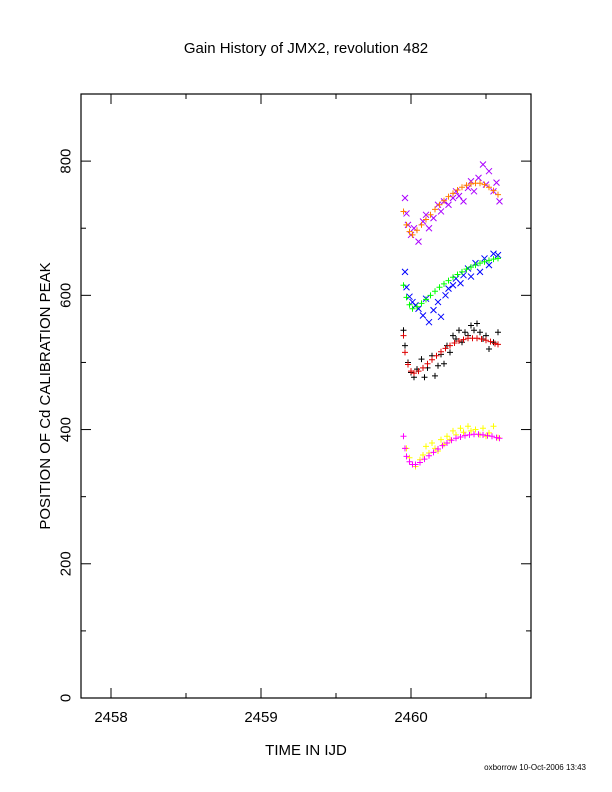  I want to click on y-tick-label: 400, so click(66, 429).